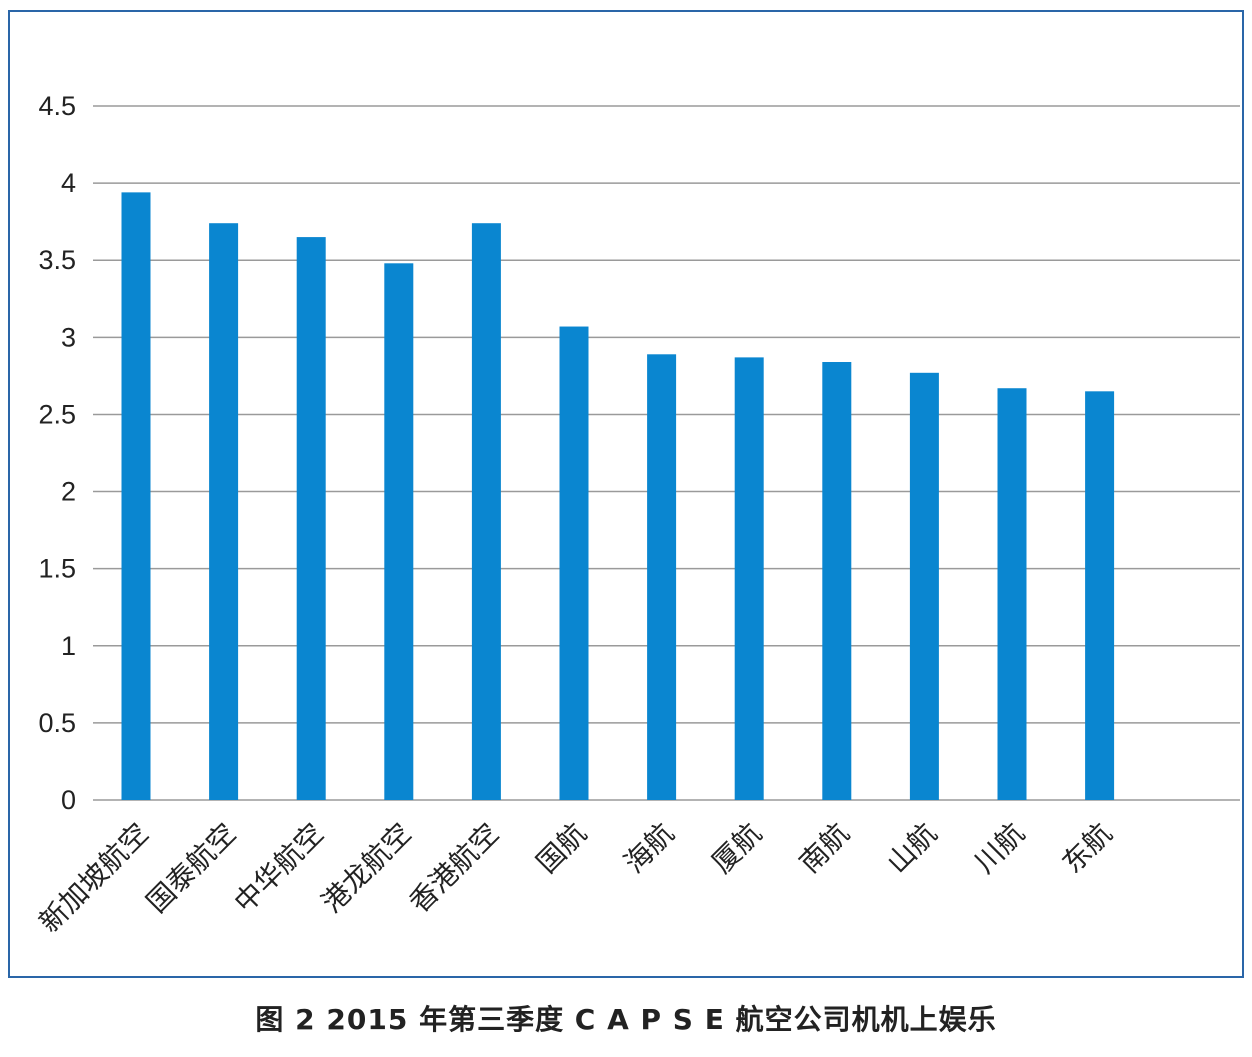 The height and width of the screenshot is (1057, 1252). I want to click on x-category-label: 南航, so click(824, 848).